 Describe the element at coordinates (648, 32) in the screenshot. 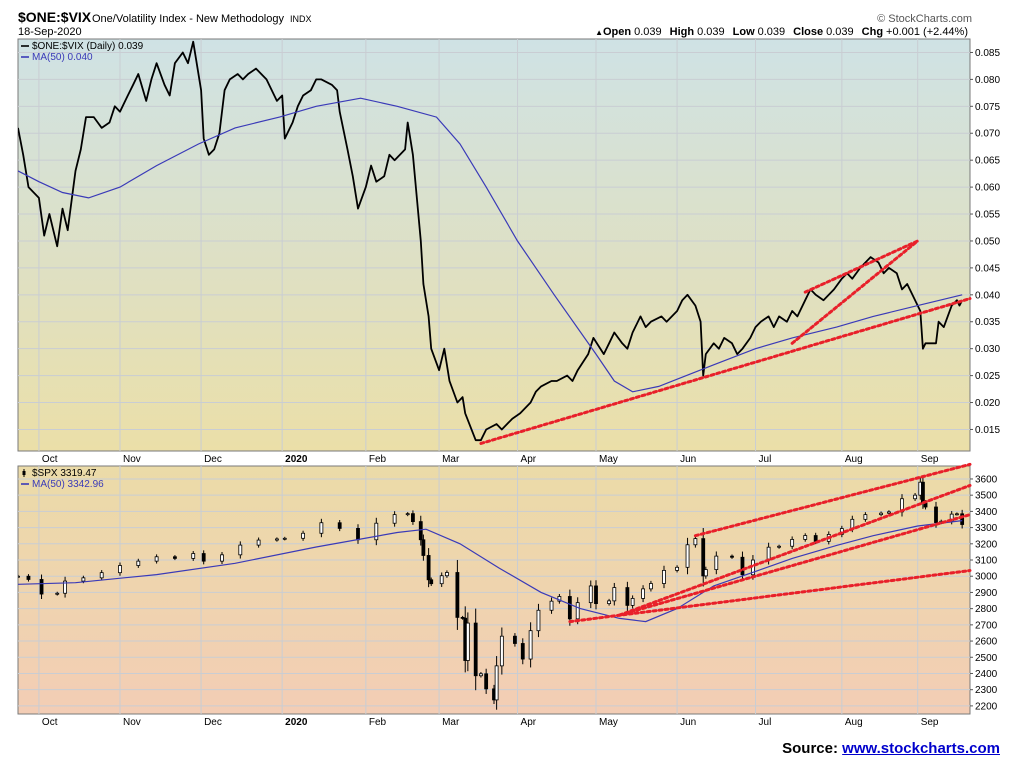

I see `ohlc-value-open: 0.039` at that location.